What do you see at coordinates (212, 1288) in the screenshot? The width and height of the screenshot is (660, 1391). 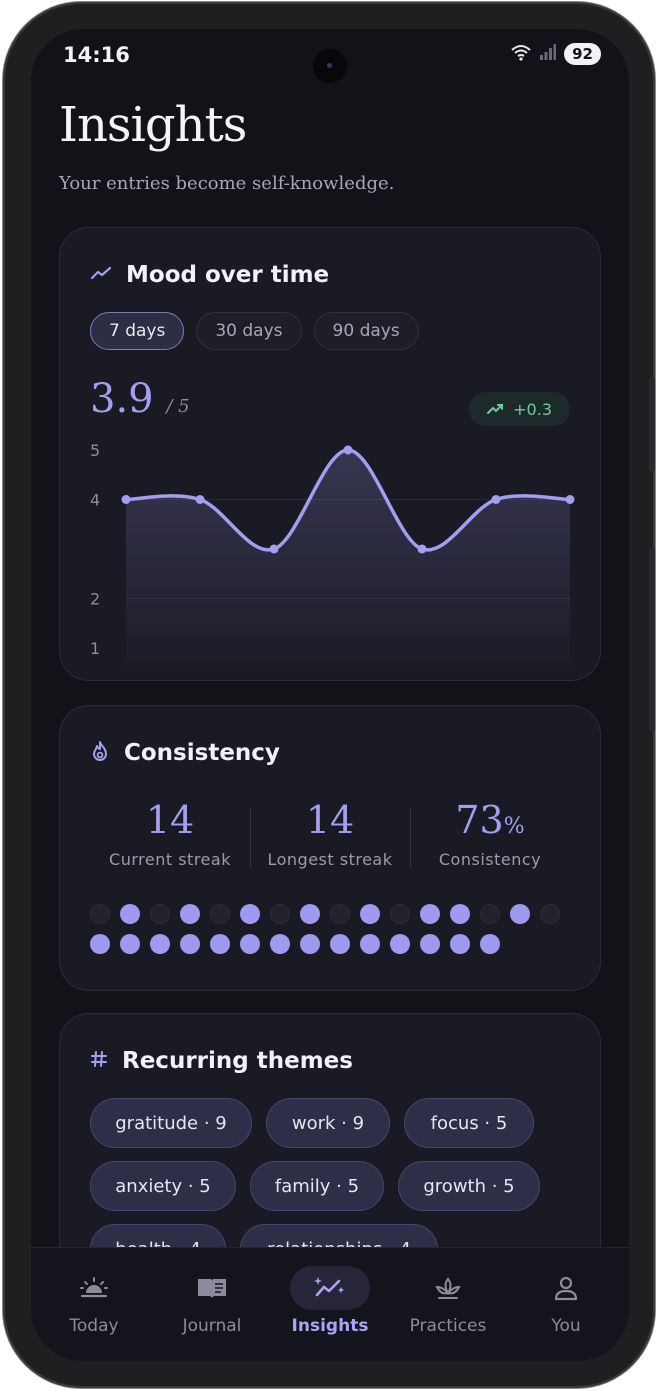 I see `book-icon` at bounding box center [212, 1288].